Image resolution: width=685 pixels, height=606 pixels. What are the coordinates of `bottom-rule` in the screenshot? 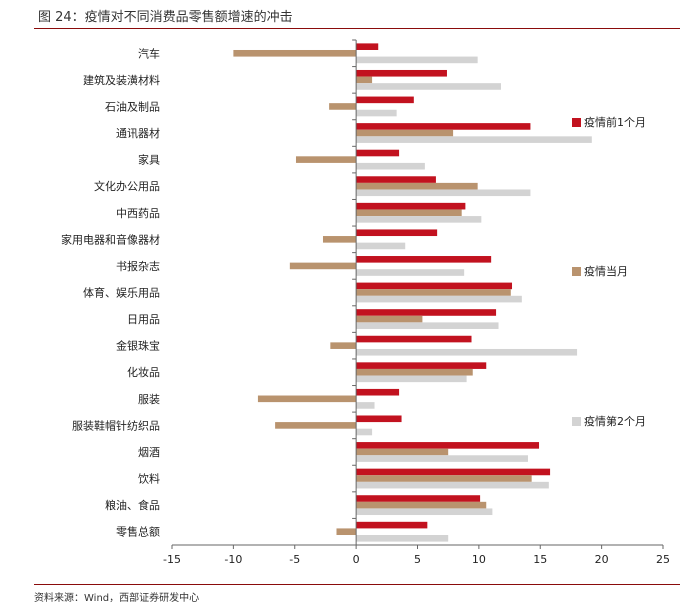 It's located at (357, 584).